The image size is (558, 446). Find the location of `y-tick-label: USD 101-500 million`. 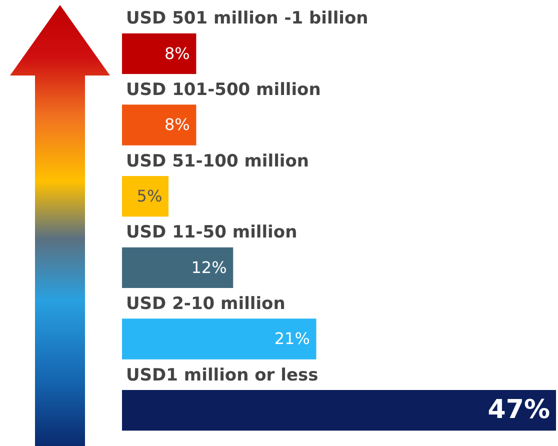

y-tick-label: USD 101-500 million is located at coordinates (223, 90).